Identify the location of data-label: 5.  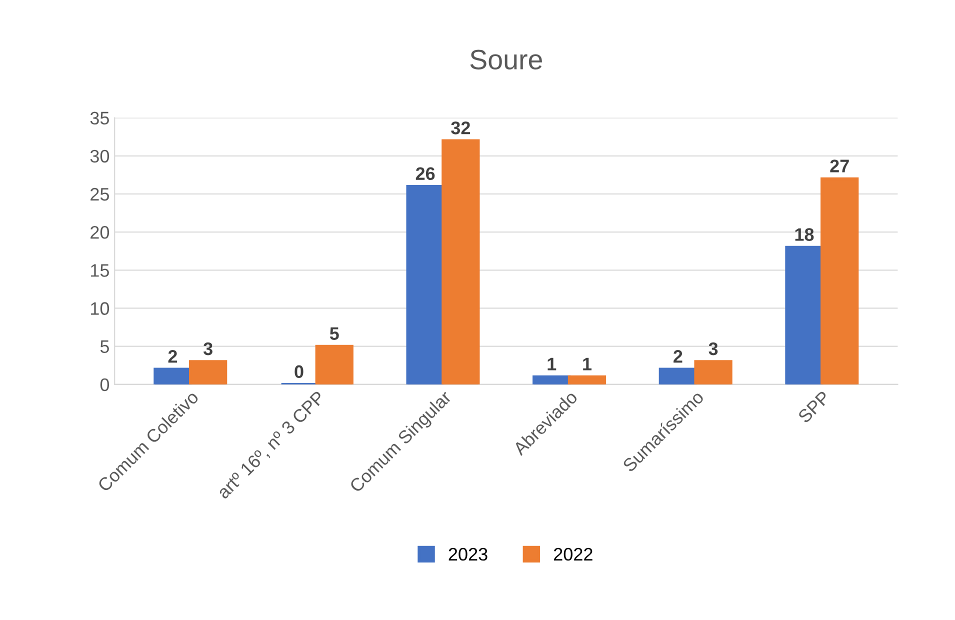
(334, 333).